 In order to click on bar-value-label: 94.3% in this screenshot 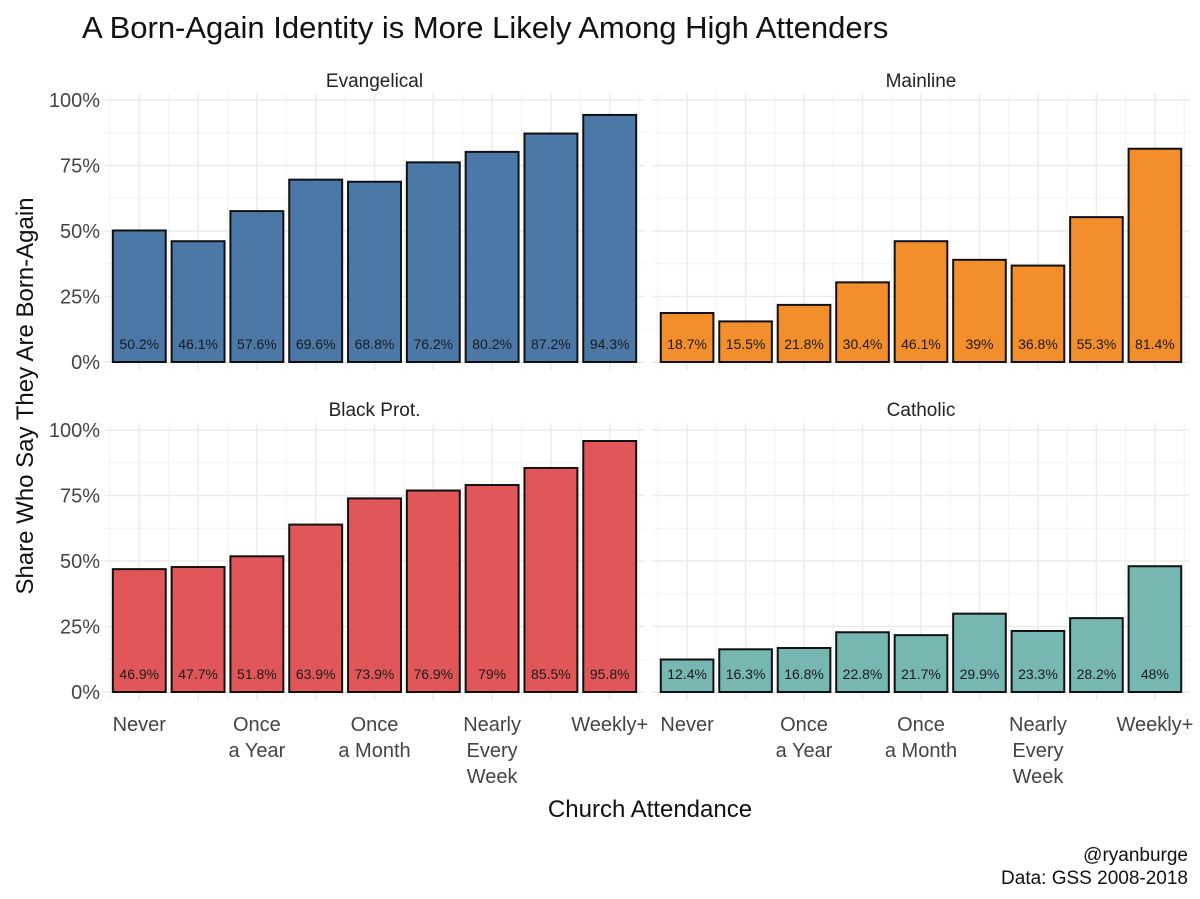, I will do `click(610, 344)`.